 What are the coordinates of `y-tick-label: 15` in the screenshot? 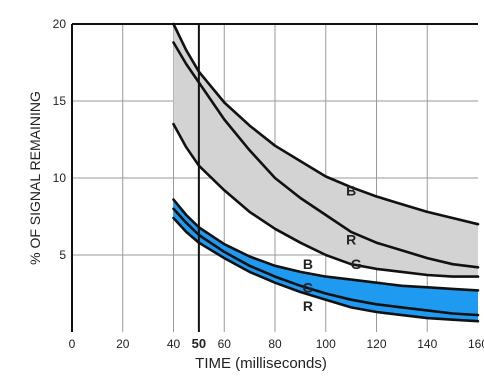 It's located at (60, 101).